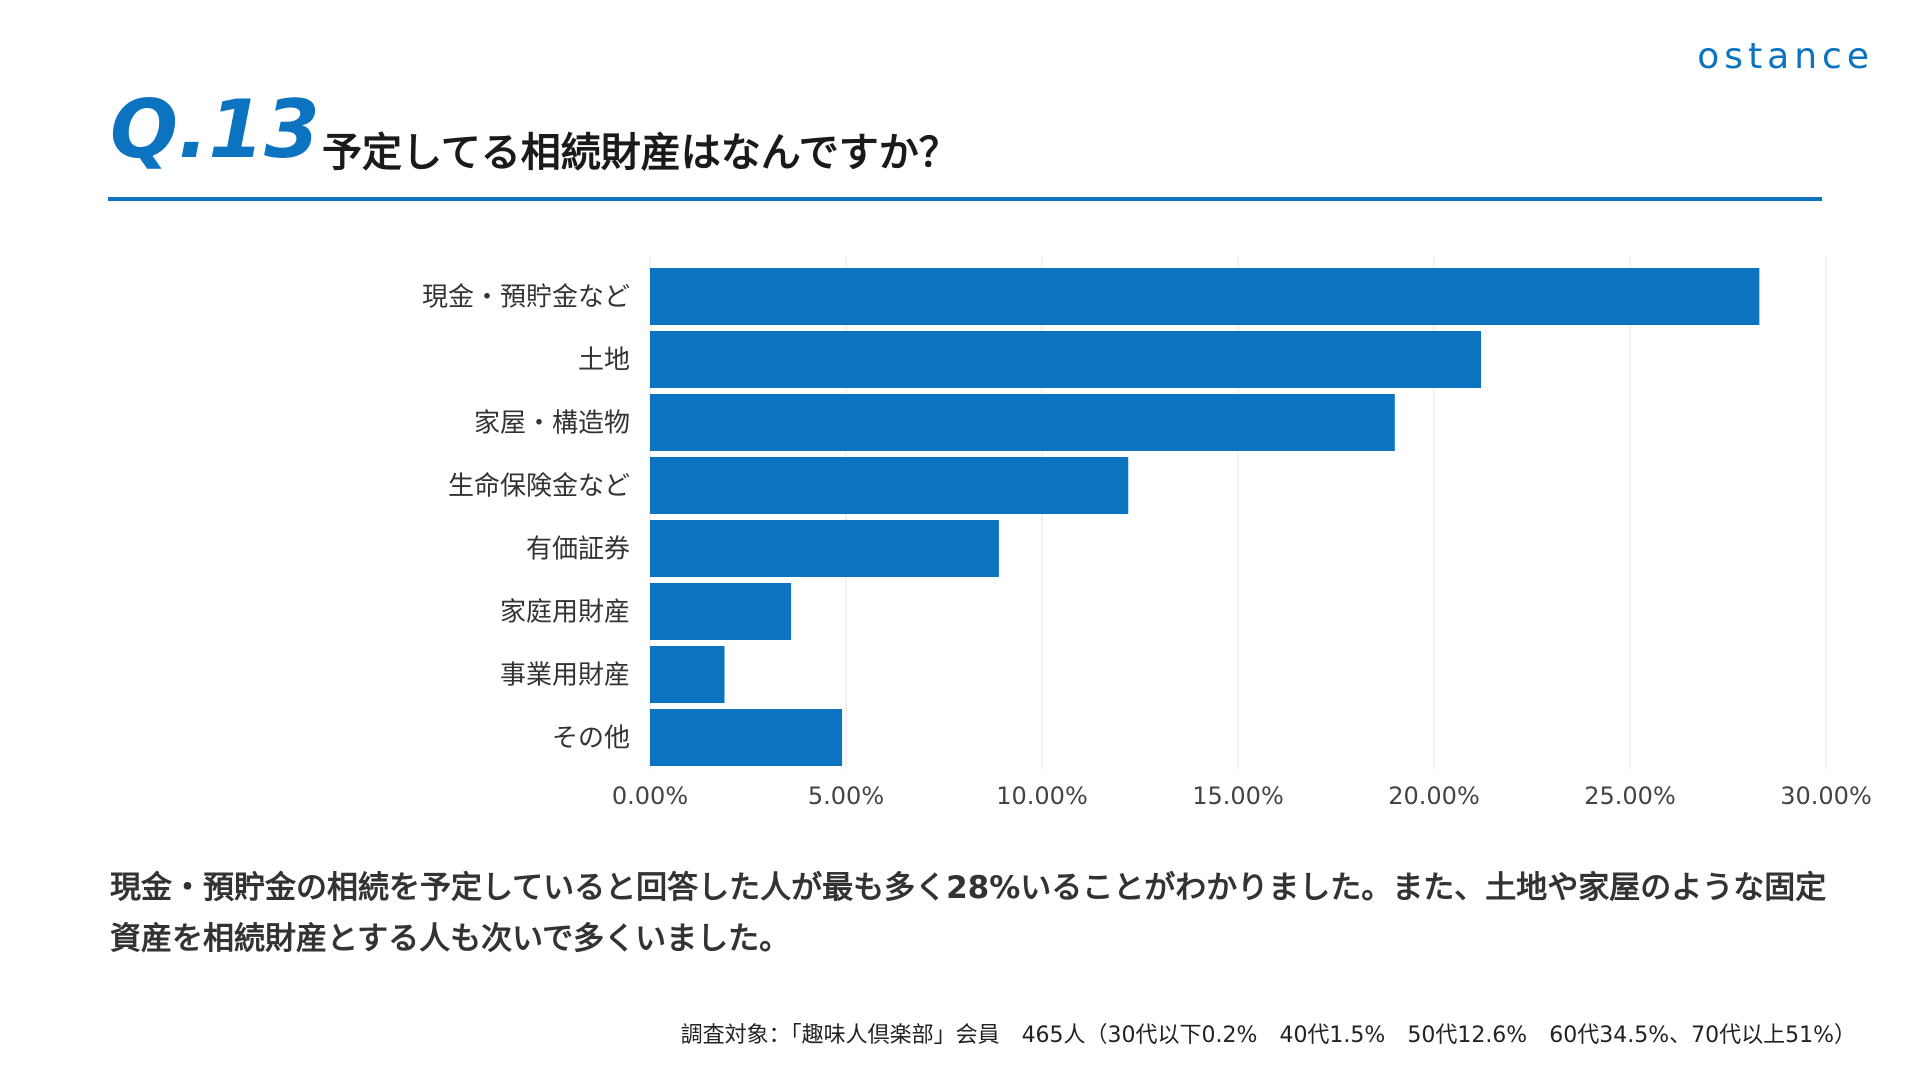  Describe the element at coordinates (604, 361) in the screenshot. I see `category-label: 土地` at that location.